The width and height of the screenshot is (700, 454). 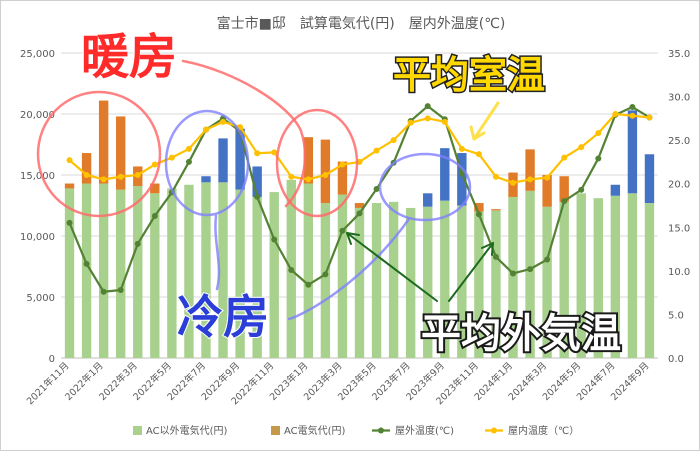 I want to click on y-right-axis: 0.0 5.0 10.0 15.0 20.0 25.0 30.0 35.0, so click(x=679, y=207).